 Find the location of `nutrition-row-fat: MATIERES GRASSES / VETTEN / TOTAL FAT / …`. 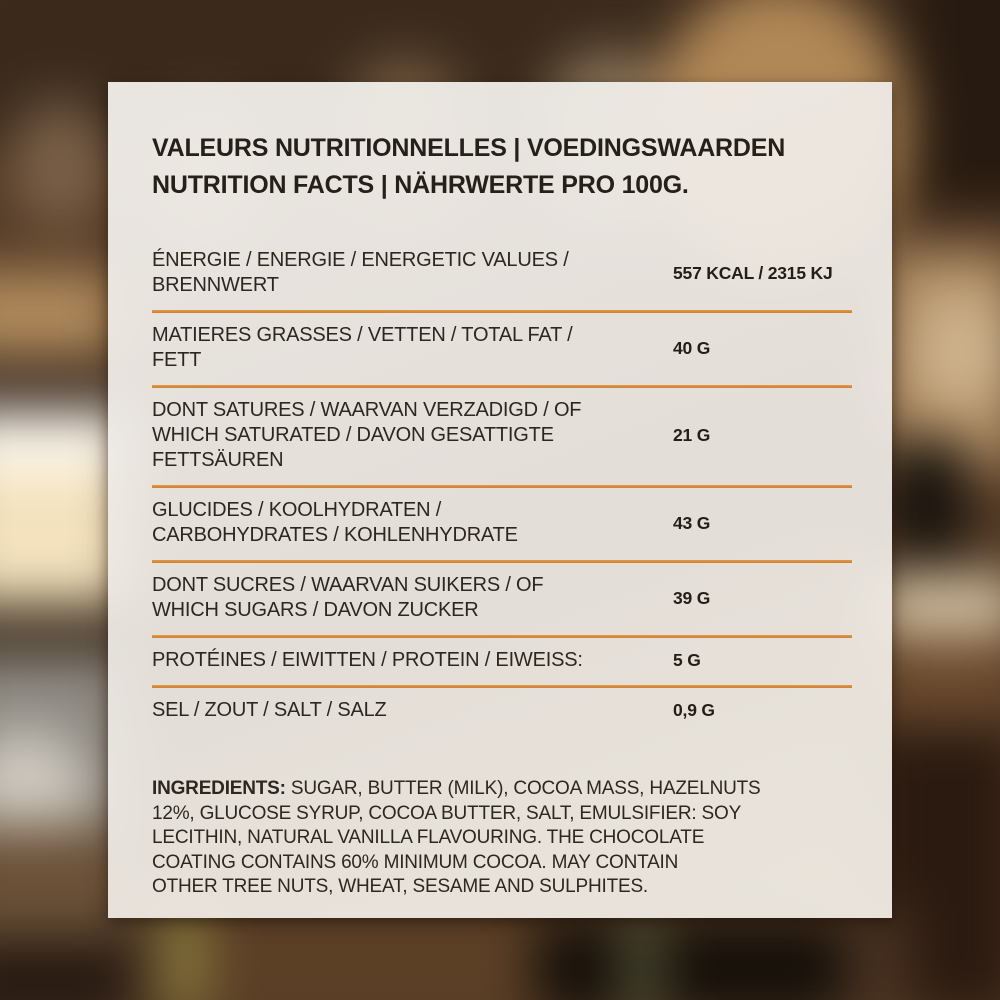

nutrition-row-fat: MATIERES GRASSES / VETTEN / TOTAL FAT / … is located at coordinates (502, 349).